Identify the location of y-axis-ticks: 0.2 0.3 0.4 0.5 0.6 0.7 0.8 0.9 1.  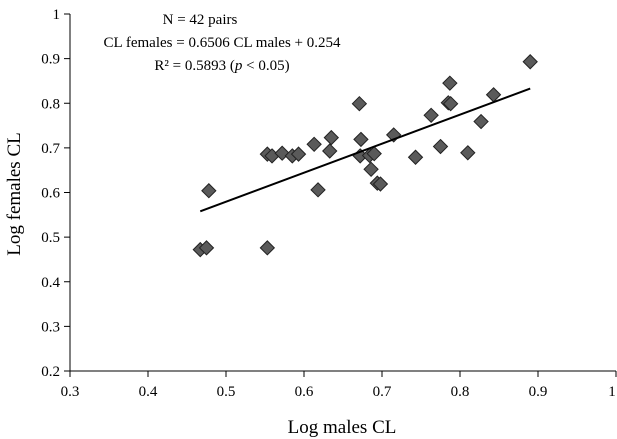
(55, 193).